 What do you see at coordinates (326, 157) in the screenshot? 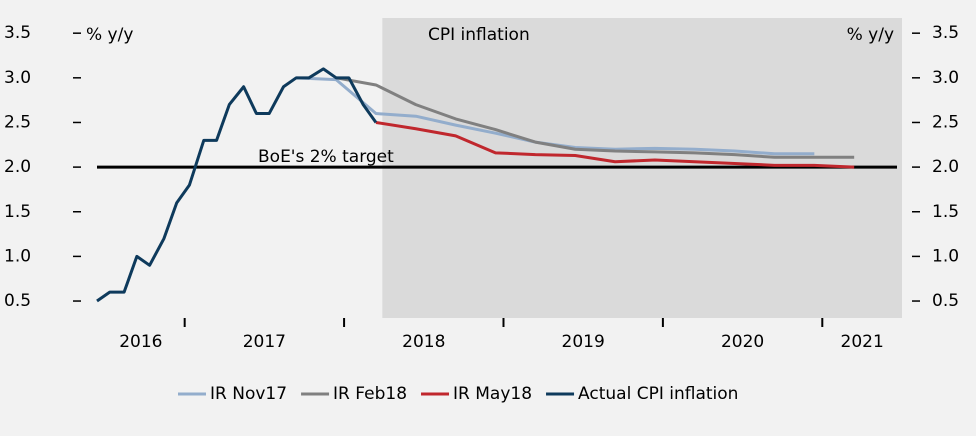
I see `target-label: BoE's 2% target` at bounding box center [326, 157].